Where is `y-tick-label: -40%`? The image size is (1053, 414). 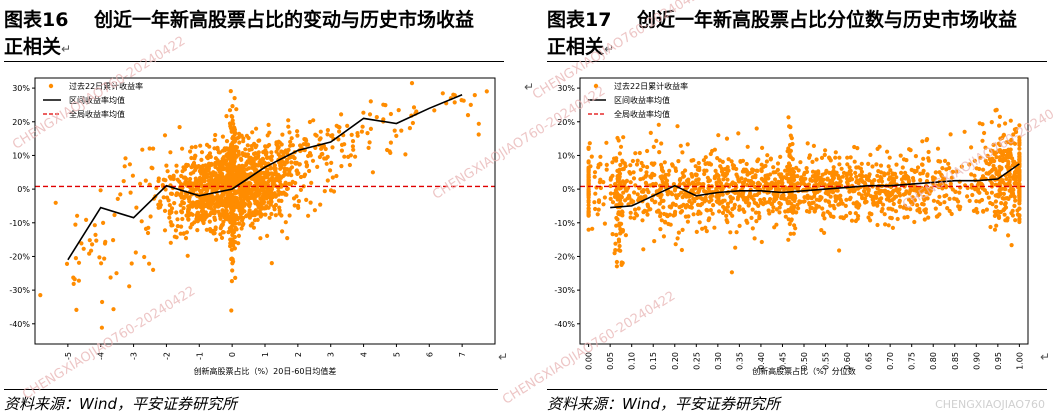
y-tick-label: -40% is located at coordinates (19, 324).